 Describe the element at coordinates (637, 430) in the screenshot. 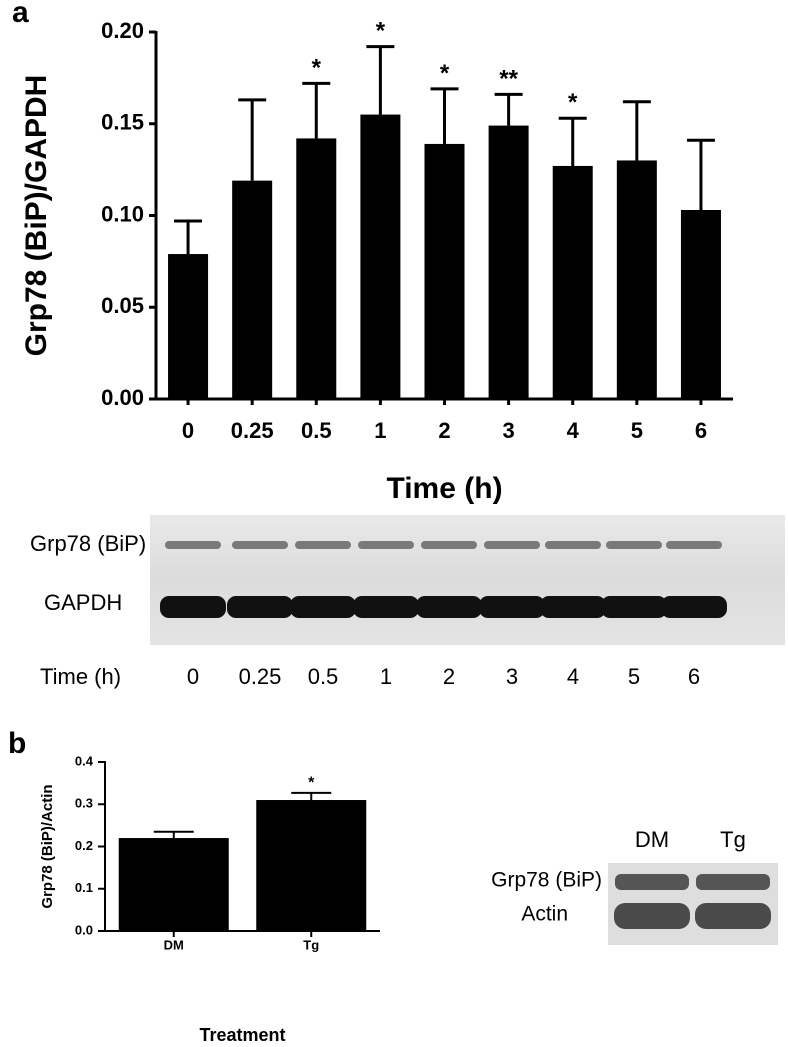

I see `x-tick-label: 5` at that location.